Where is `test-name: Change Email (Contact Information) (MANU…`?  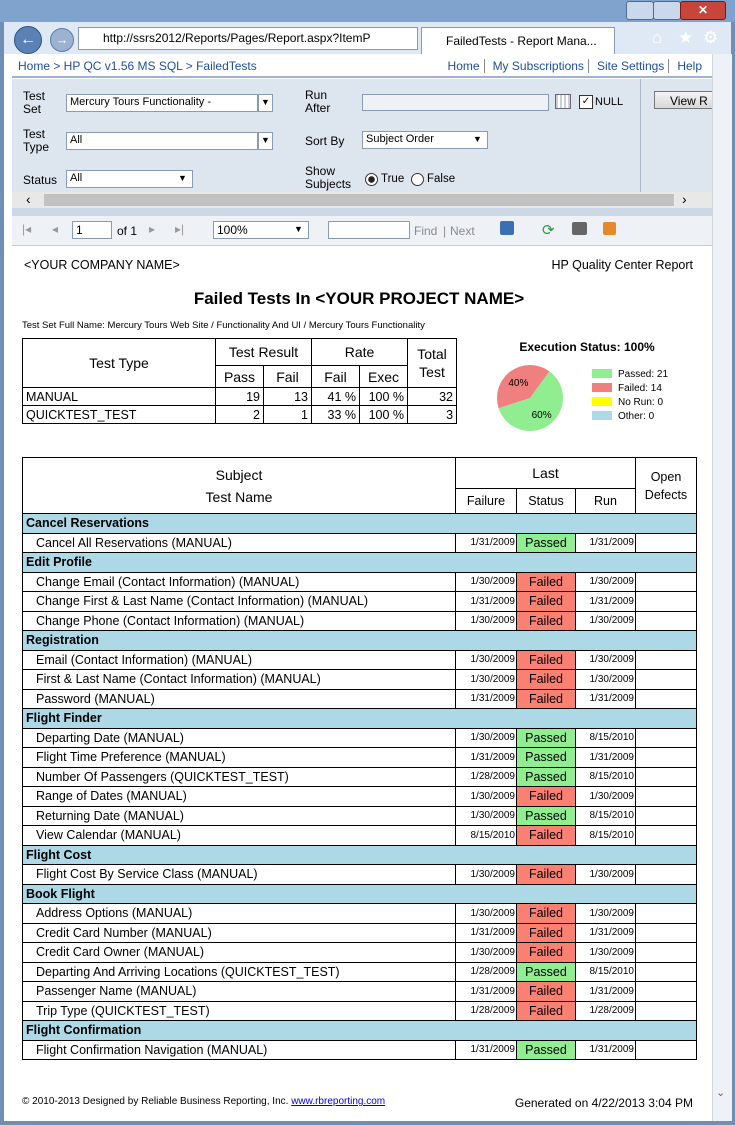
test-name: Change Email (Contact Information) (MANU… is located at coordinates (239, 581).